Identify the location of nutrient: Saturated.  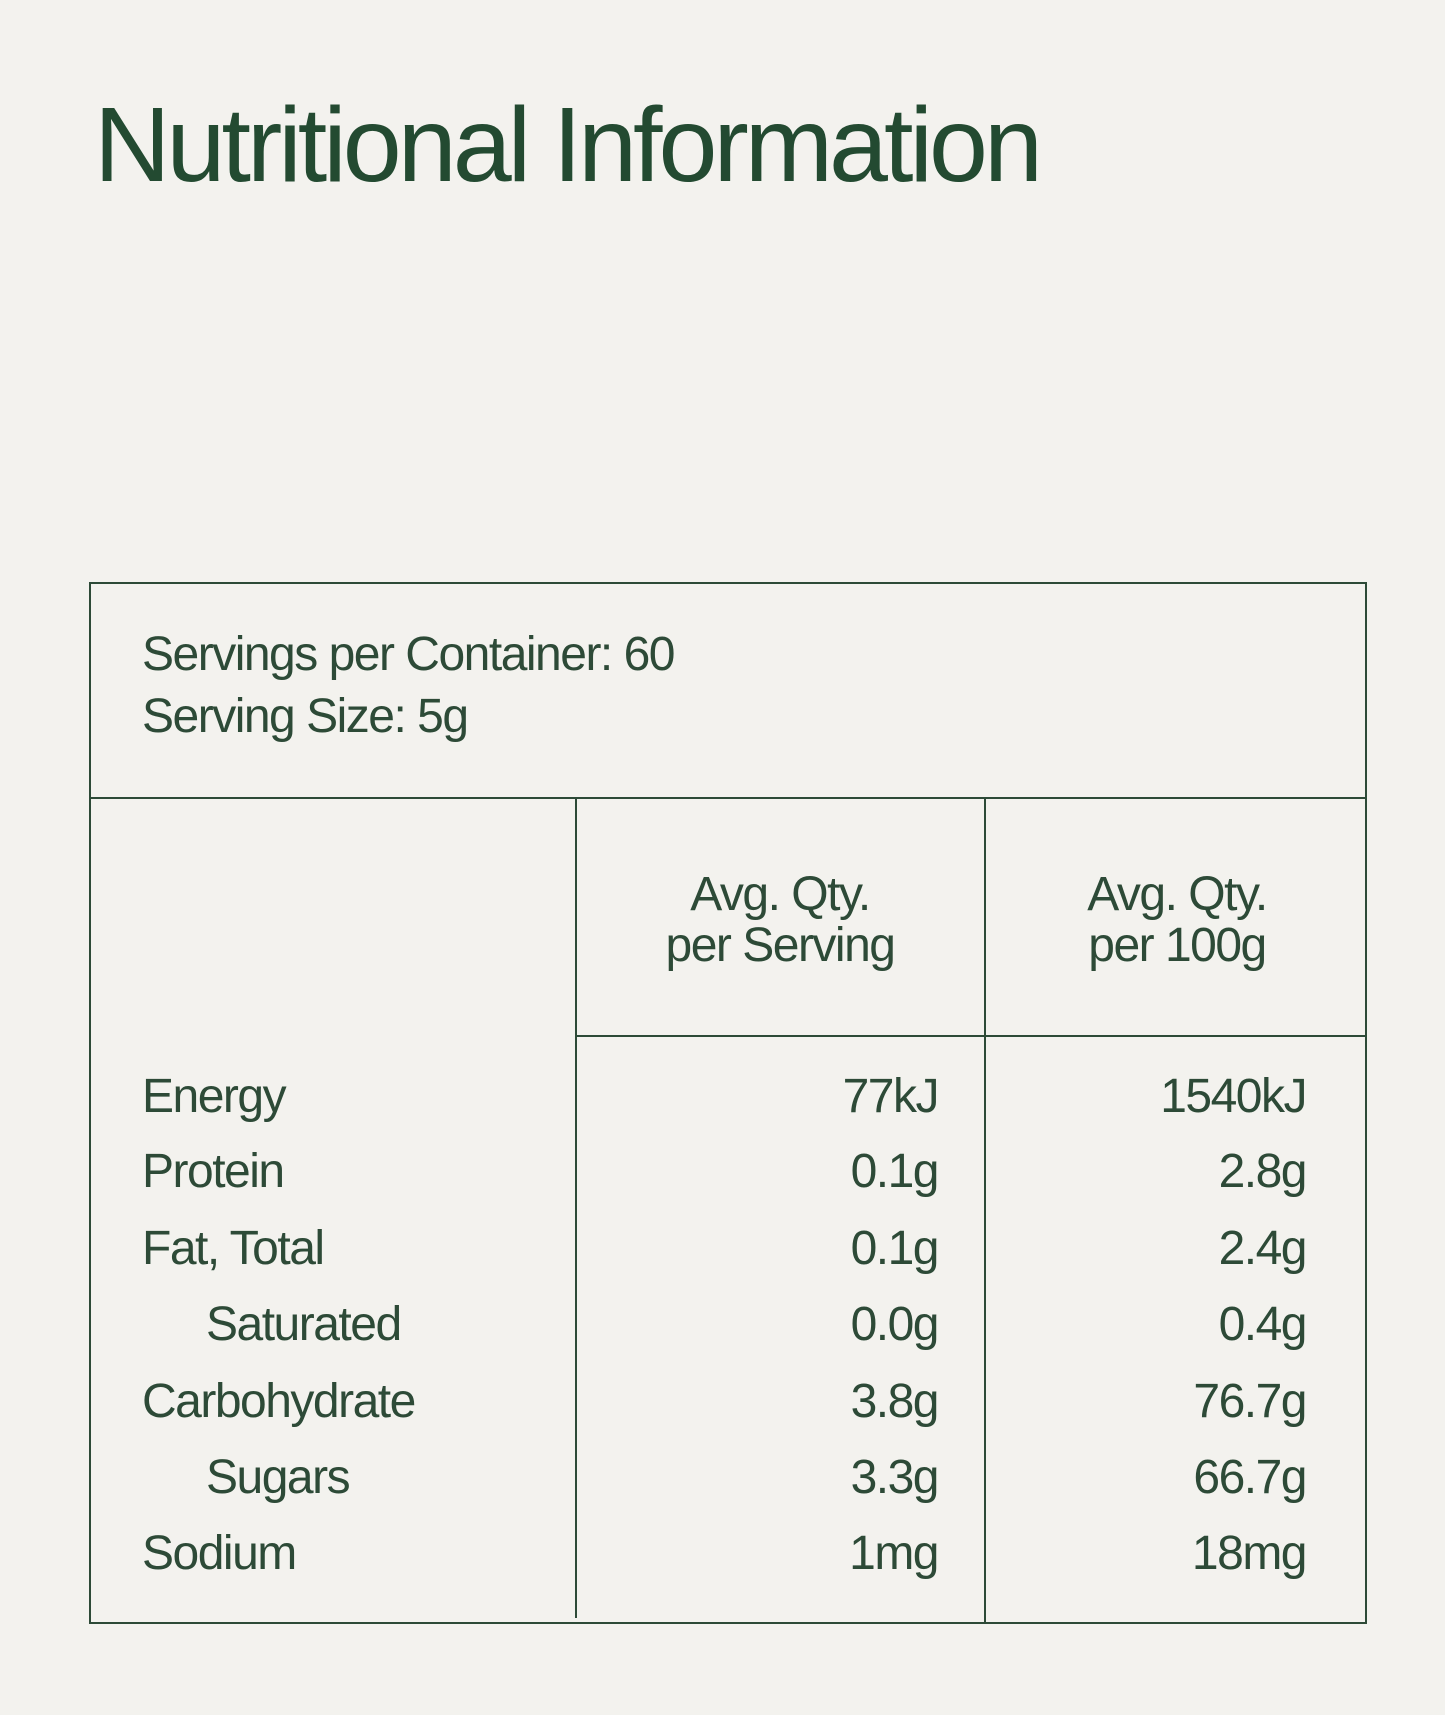
(304, 1324).